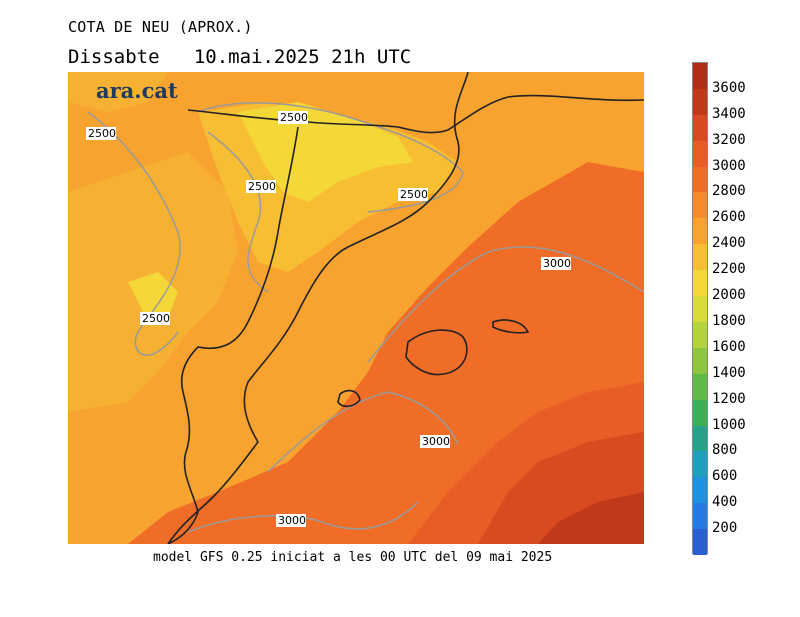 Image resolution: width=800 pixels, height=617 pixels. Describe the element at coordinates (240, 57) in the screenshot. I see `map-subtitle: Dissabte 10.mai.2025 21h UTC` at that location.